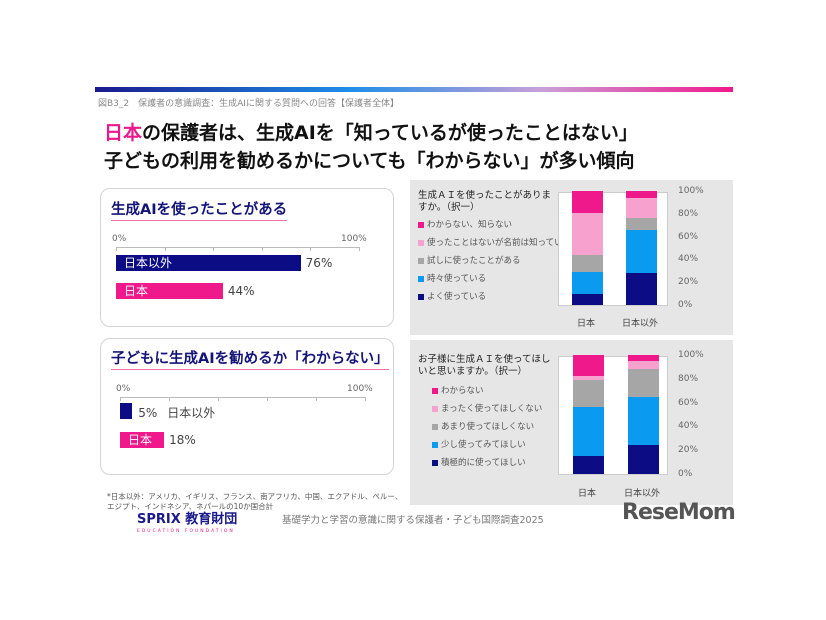  I want to click on bar-category-label: 日本以外, so click(191, 413).